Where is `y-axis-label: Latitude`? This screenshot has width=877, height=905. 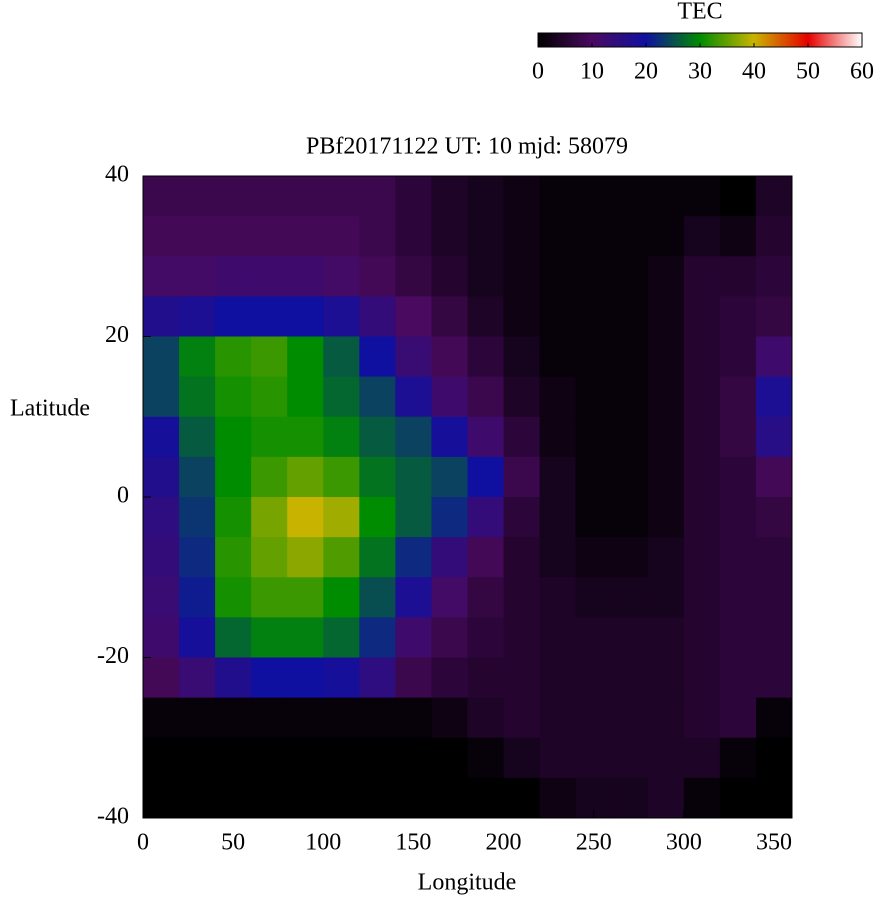 y-axis-label: Latitude is located at coordinates (50, 409).